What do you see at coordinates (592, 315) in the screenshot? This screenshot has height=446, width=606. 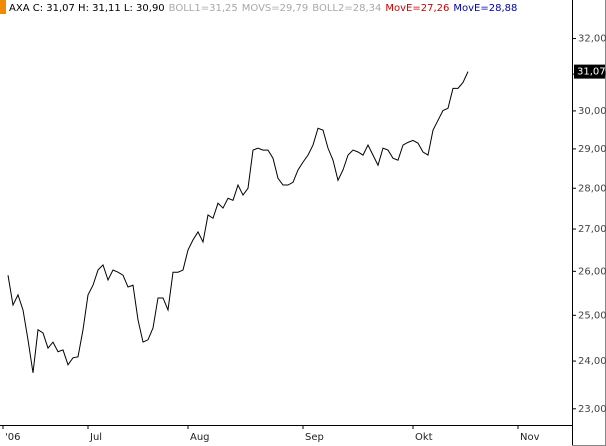 I see `y-tick-label: 25,00` at bounding box center [592, 315].